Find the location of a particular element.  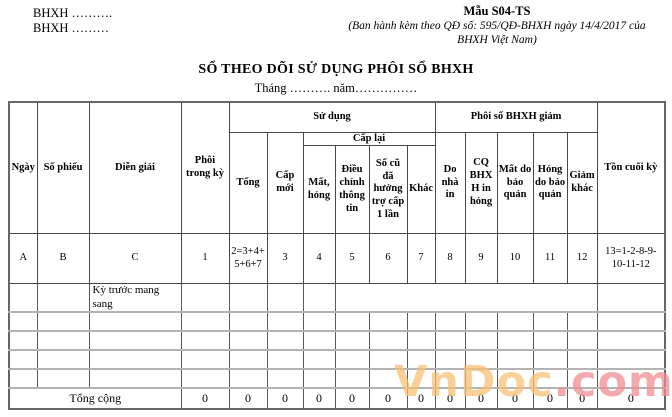

col-code-cell: 12 is located at coordinates (582, 259).